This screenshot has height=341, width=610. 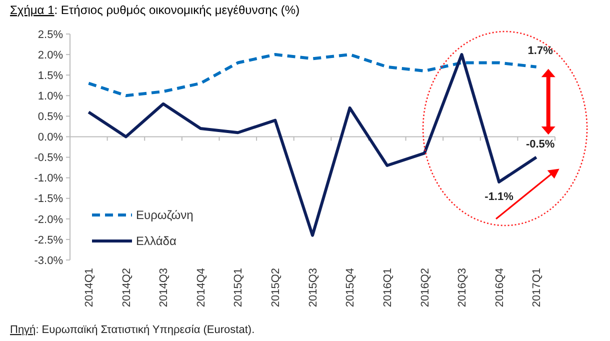 What do you see at coordinates (51, 34) in the screenshot?
I see `y-tick-label: 2.5%` at bounding box center [51, 34].